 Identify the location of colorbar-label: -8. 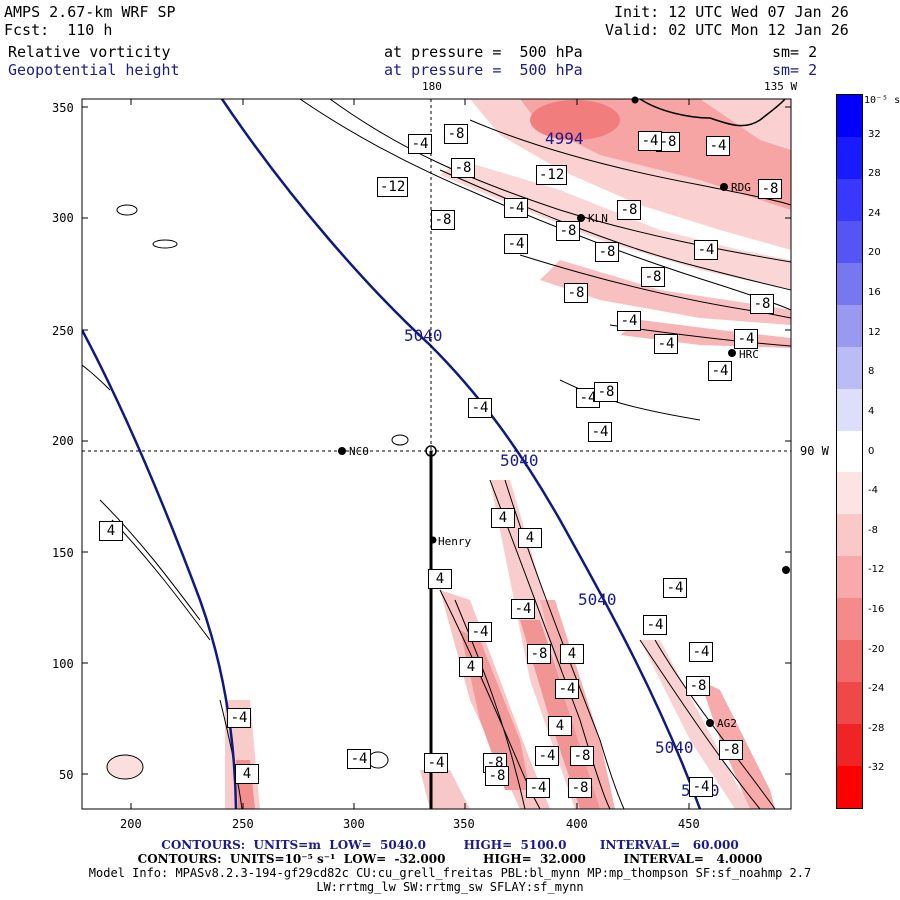
(873, 530).